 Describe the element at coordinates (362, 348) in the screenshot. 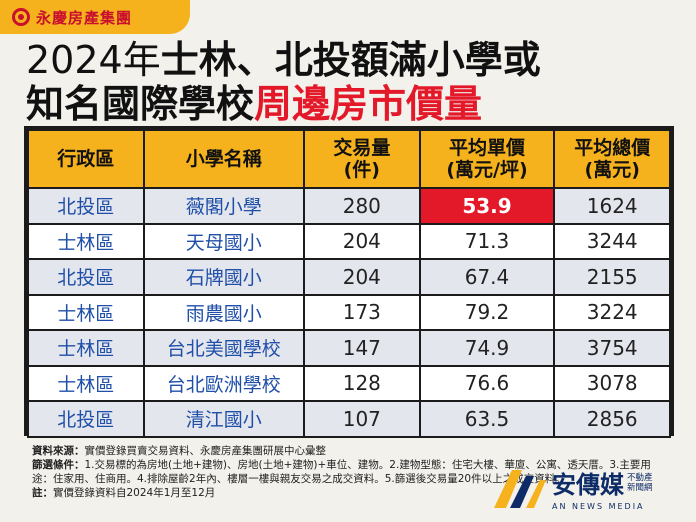

I see `cell-volume: 147` at that location.